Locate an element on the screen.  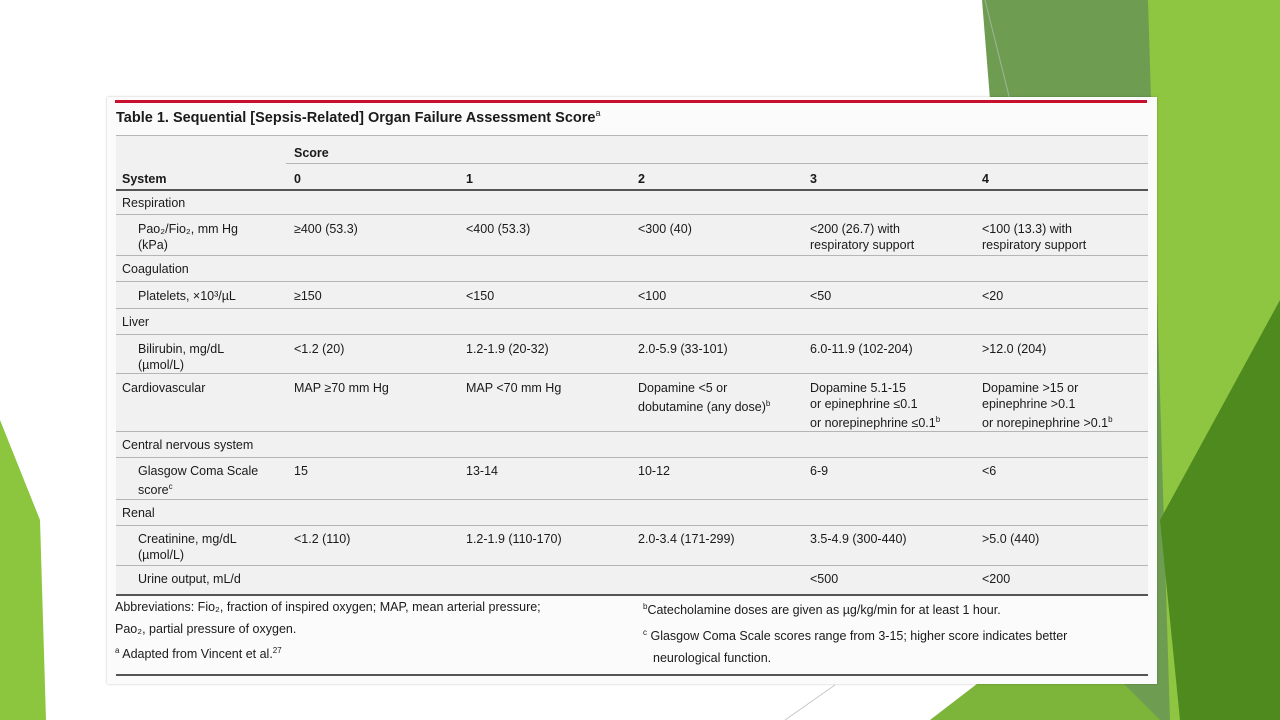
footnote-text: Adapted from Vincent et al. is located at coordinates (196, 654).